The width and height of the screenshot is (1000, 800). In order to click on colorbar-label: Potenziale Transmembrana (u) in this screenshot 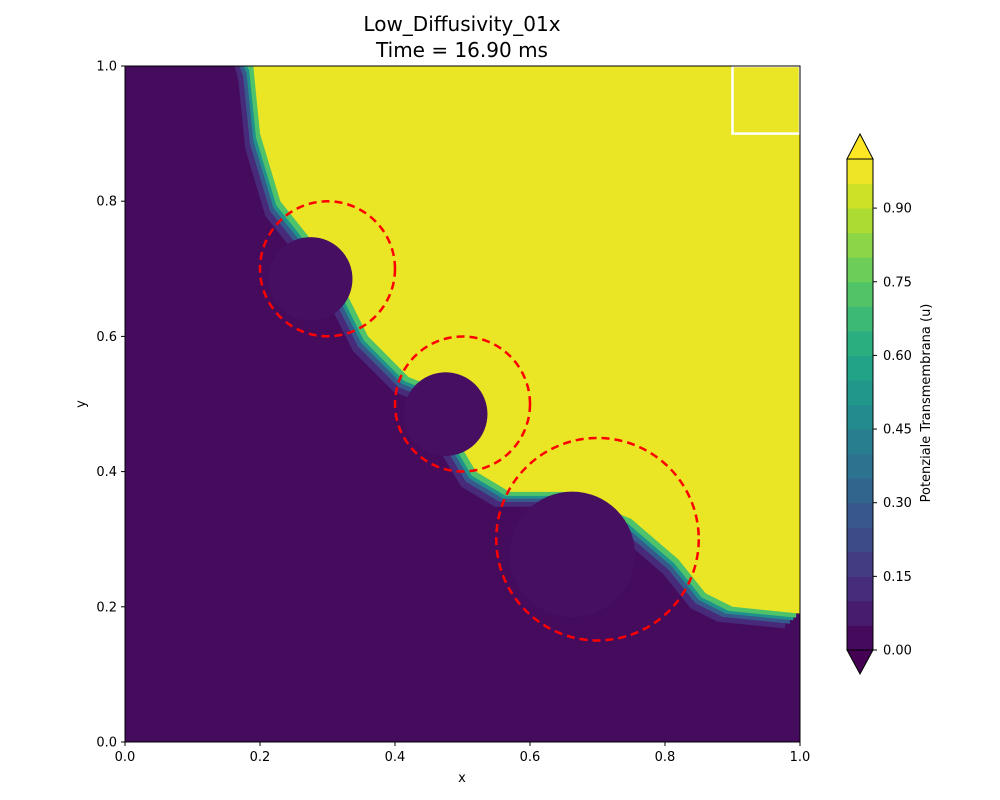, I will do `click(926, 403)`.